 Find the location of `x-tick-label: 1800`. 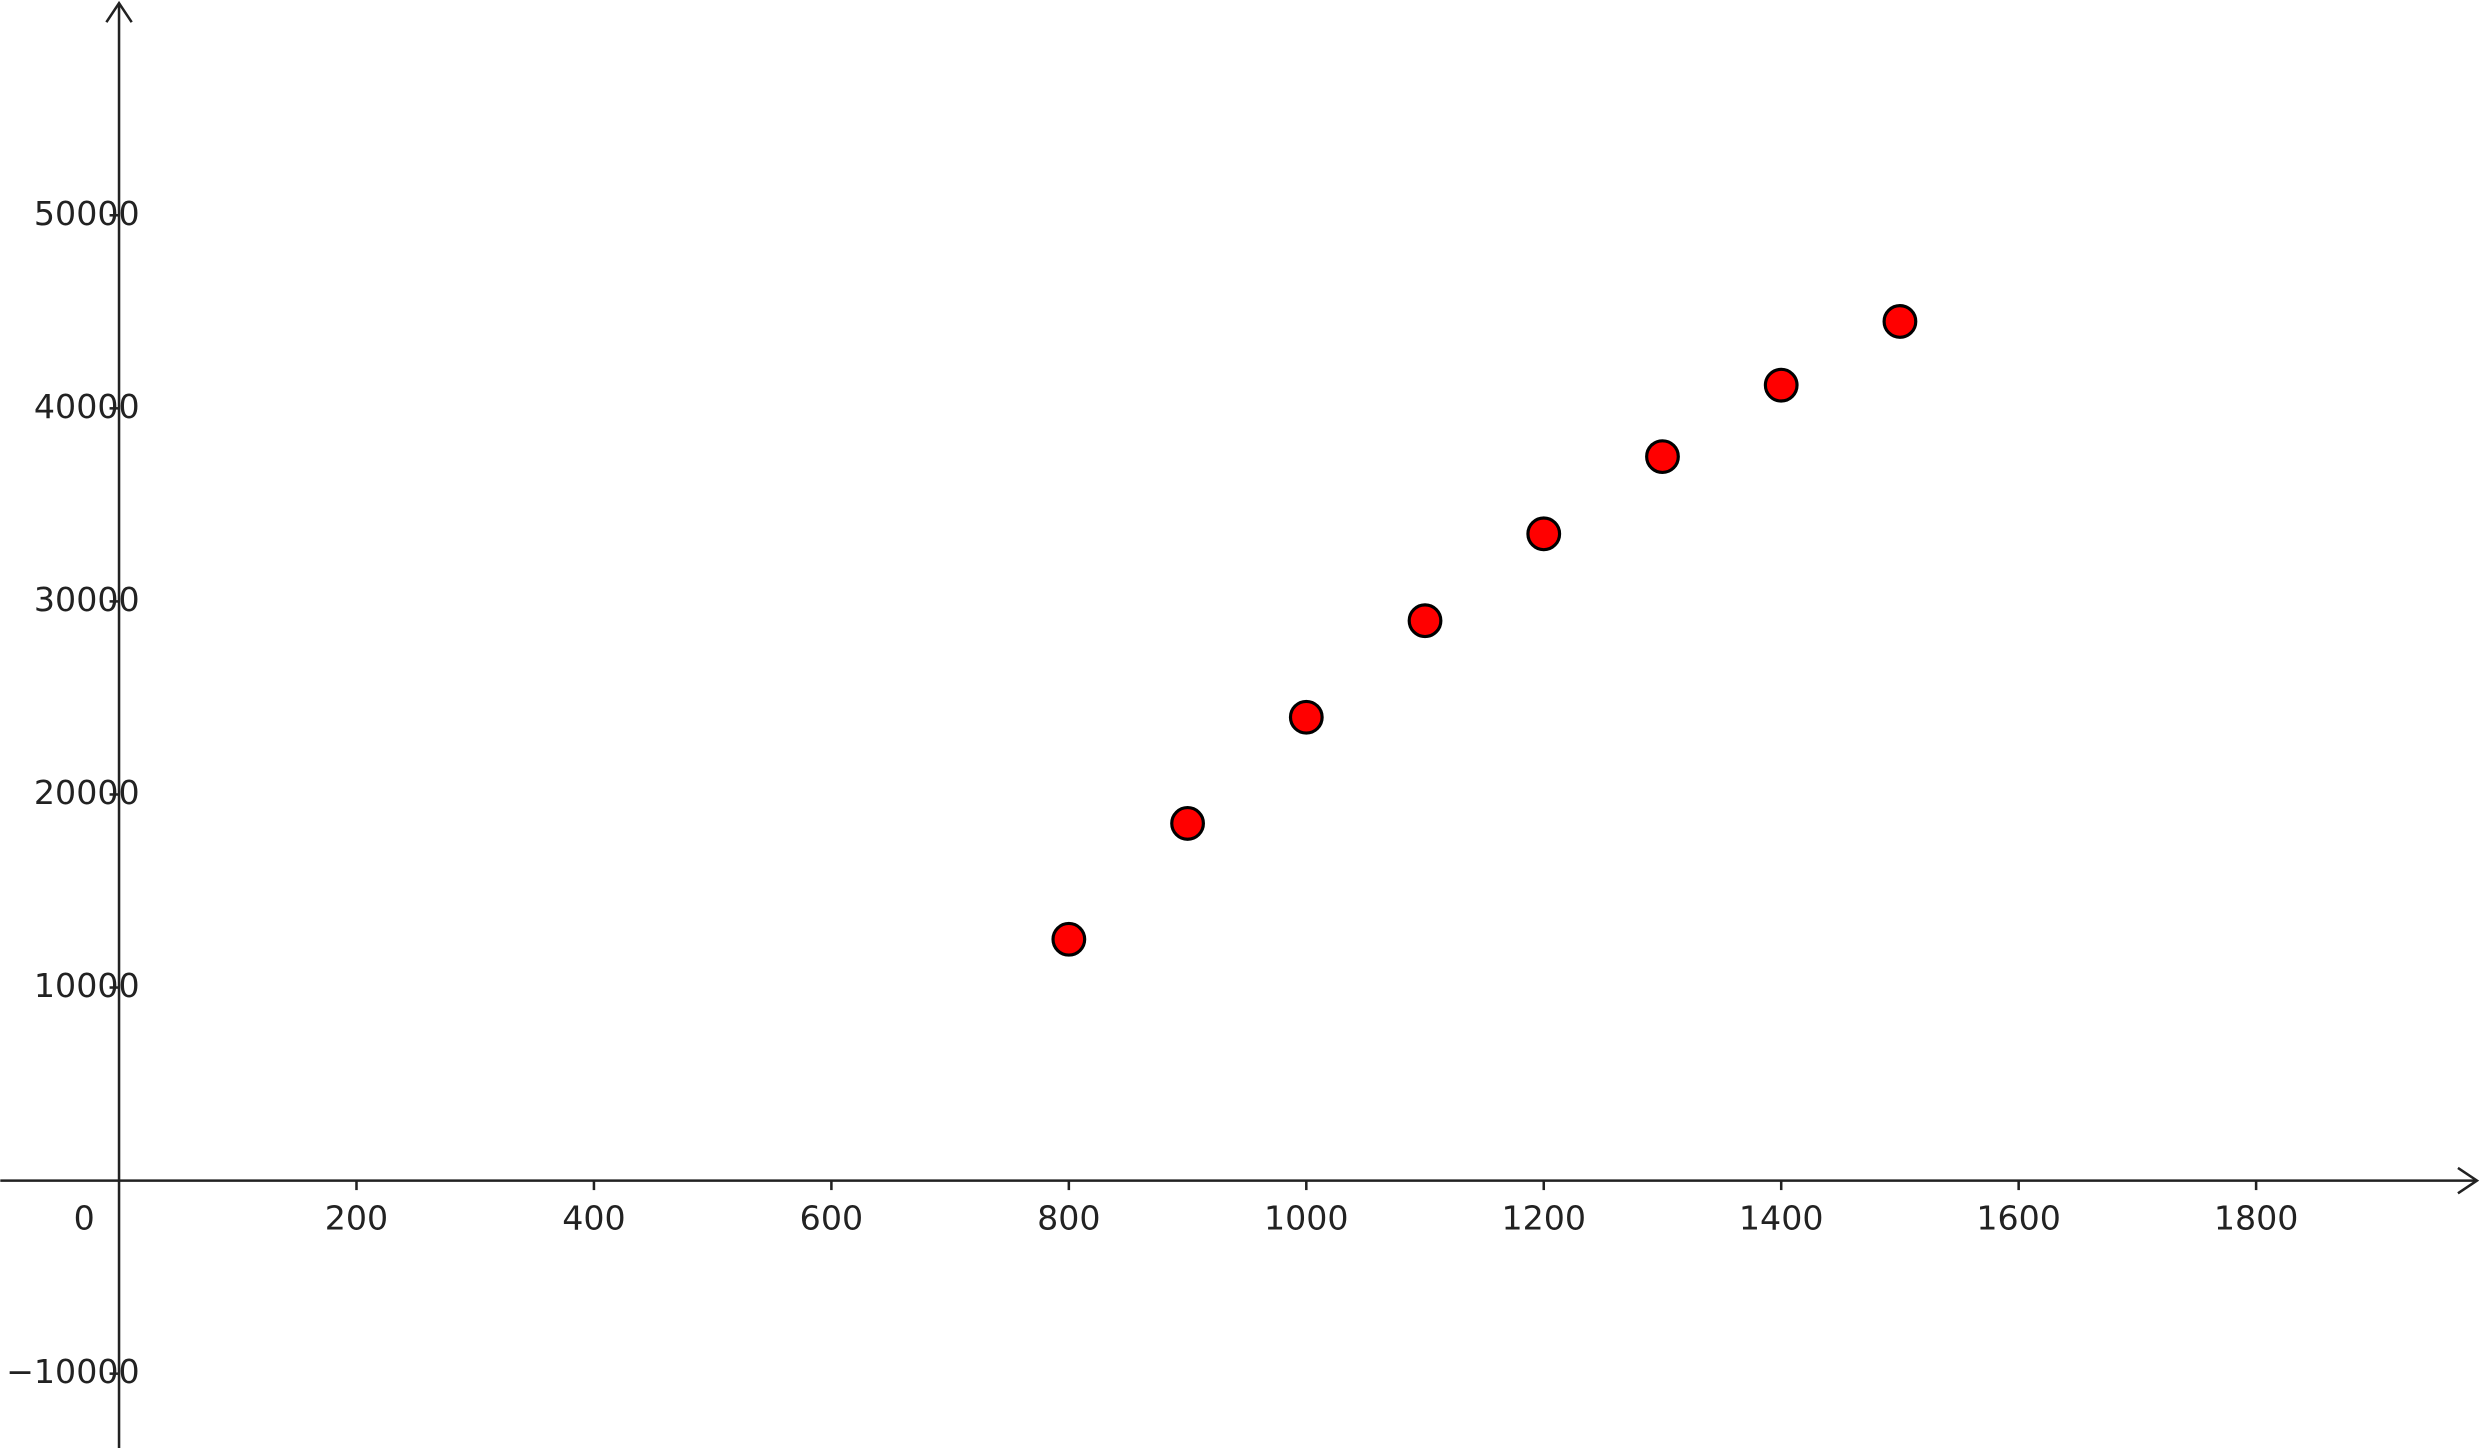

x-tick-label: 1800 is located at coordinates (2256, 1218).